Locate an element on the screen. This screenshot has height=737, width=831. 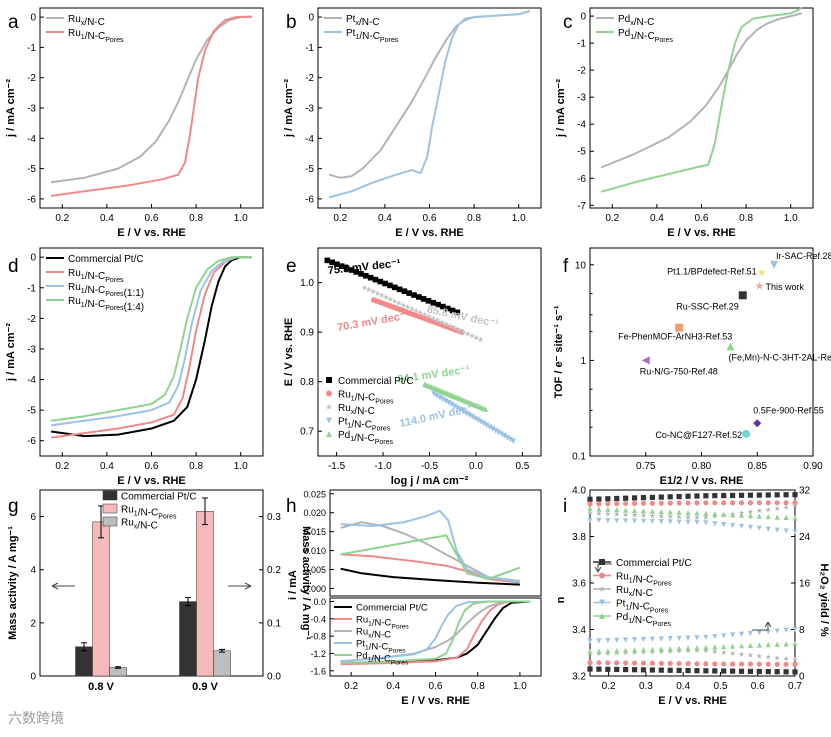
tof-point-label: Ru-SSC-Ref.29 is located at coordinates (707, 306).